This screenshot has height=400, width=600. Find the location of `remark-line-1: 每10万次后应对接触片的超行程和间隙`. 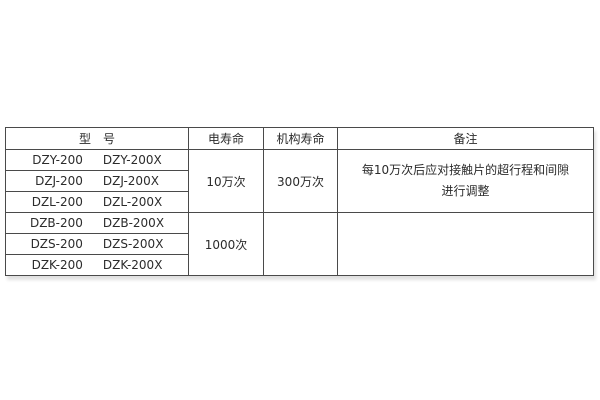

remark-line-1: 每10万次后应对接触片的超行程和间隙 is located at coordinates (465, 170).